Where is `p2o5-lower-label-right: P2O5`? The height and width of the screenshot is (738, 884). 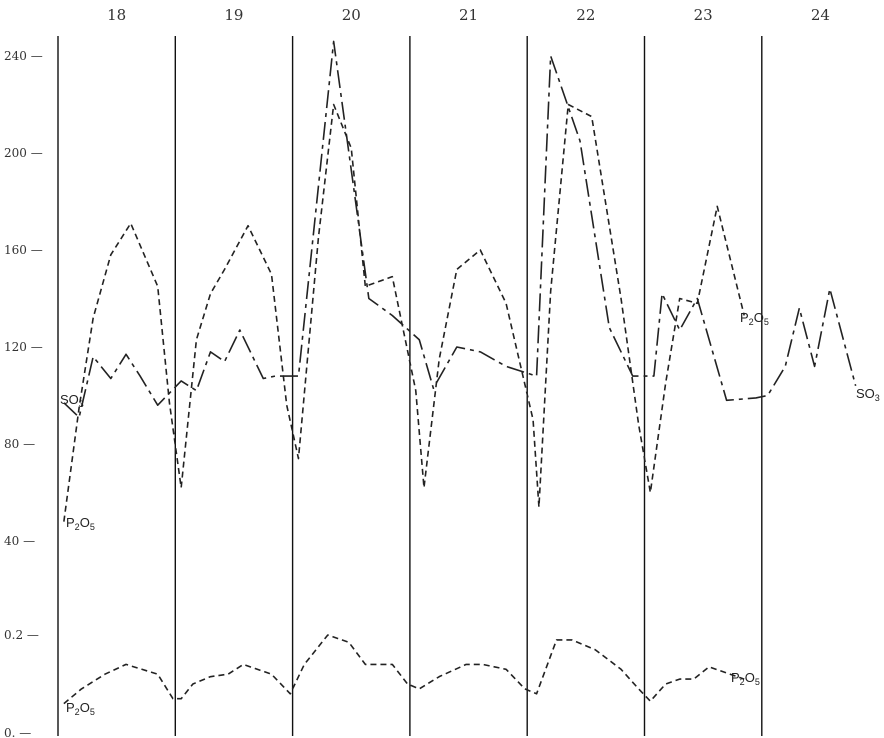 p2o5-lower-label-right: P2O5 is located at coordinates (745, 678).